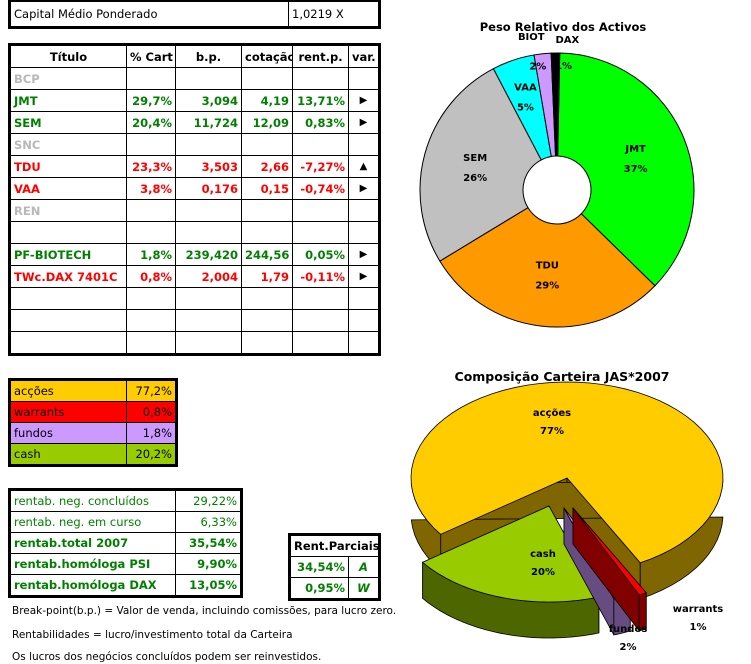 Image resolution: width=751 pixels, height=664 pixels. I want to click on column-header: cotação, so click(267, 56).